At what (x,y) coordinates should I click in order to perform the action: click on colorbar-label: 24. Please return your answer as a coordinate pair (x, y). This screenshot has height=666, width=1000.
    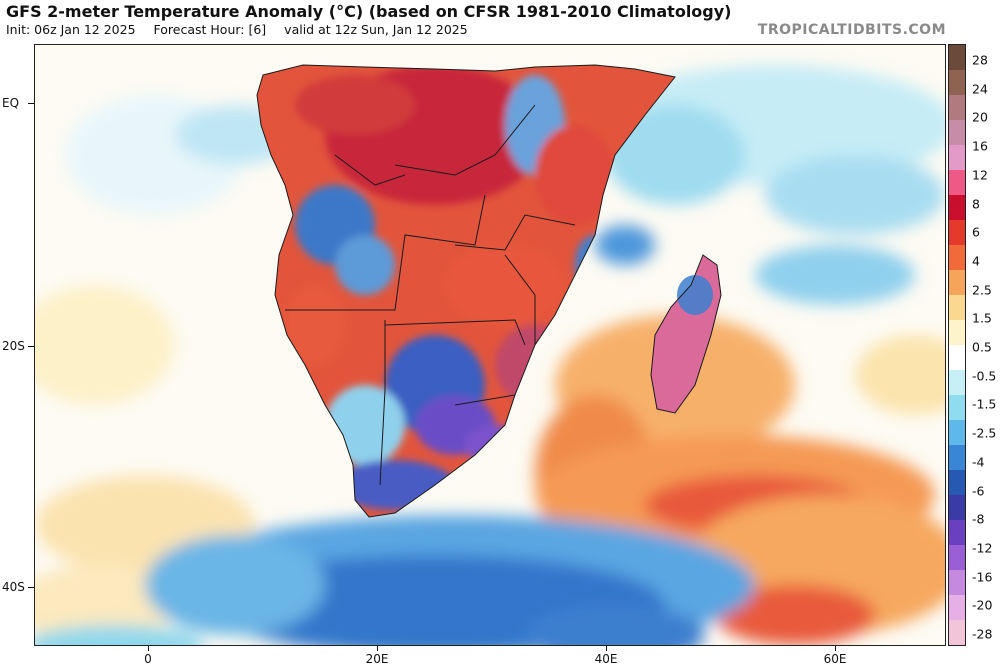
    Looking at the image, I should click on (980, 89).